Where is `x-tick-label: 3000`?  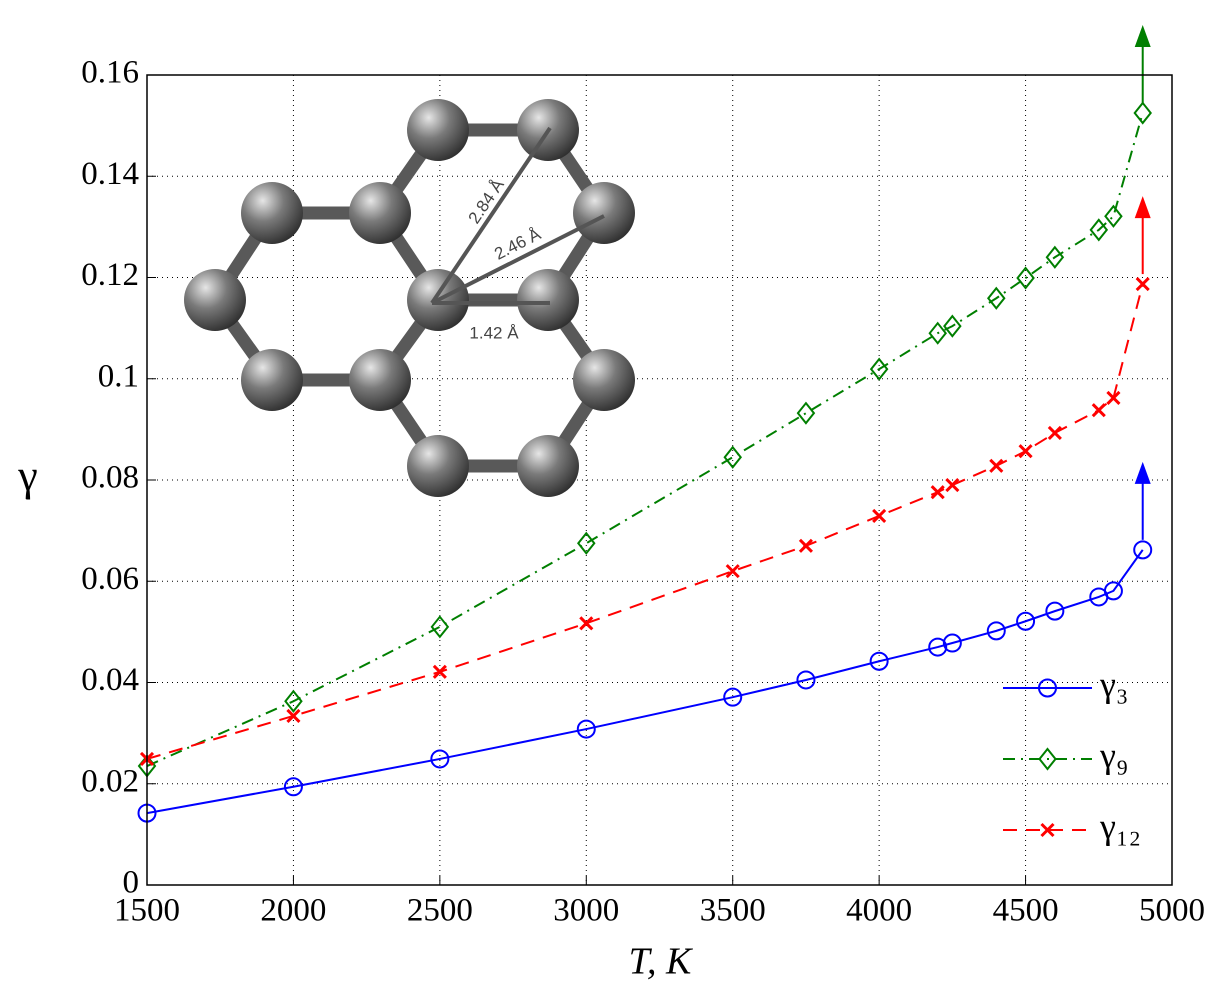
x-tick-label: 3000 is located at coordinates (586, 911).